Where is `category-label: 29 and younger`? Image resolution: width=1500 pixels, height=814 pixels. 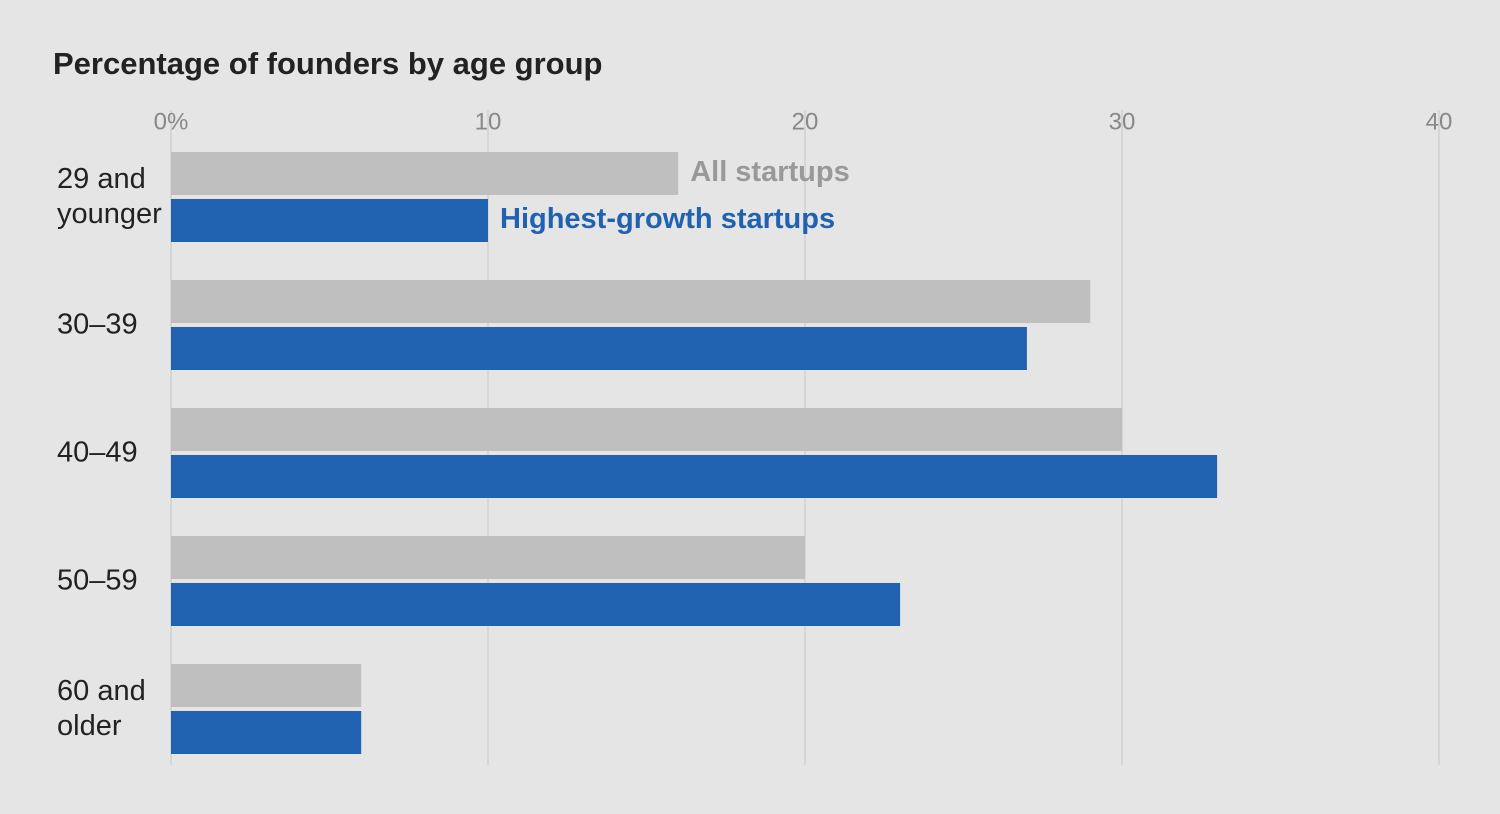
category-label: 29 and younger is located at coordinates (109, 196).